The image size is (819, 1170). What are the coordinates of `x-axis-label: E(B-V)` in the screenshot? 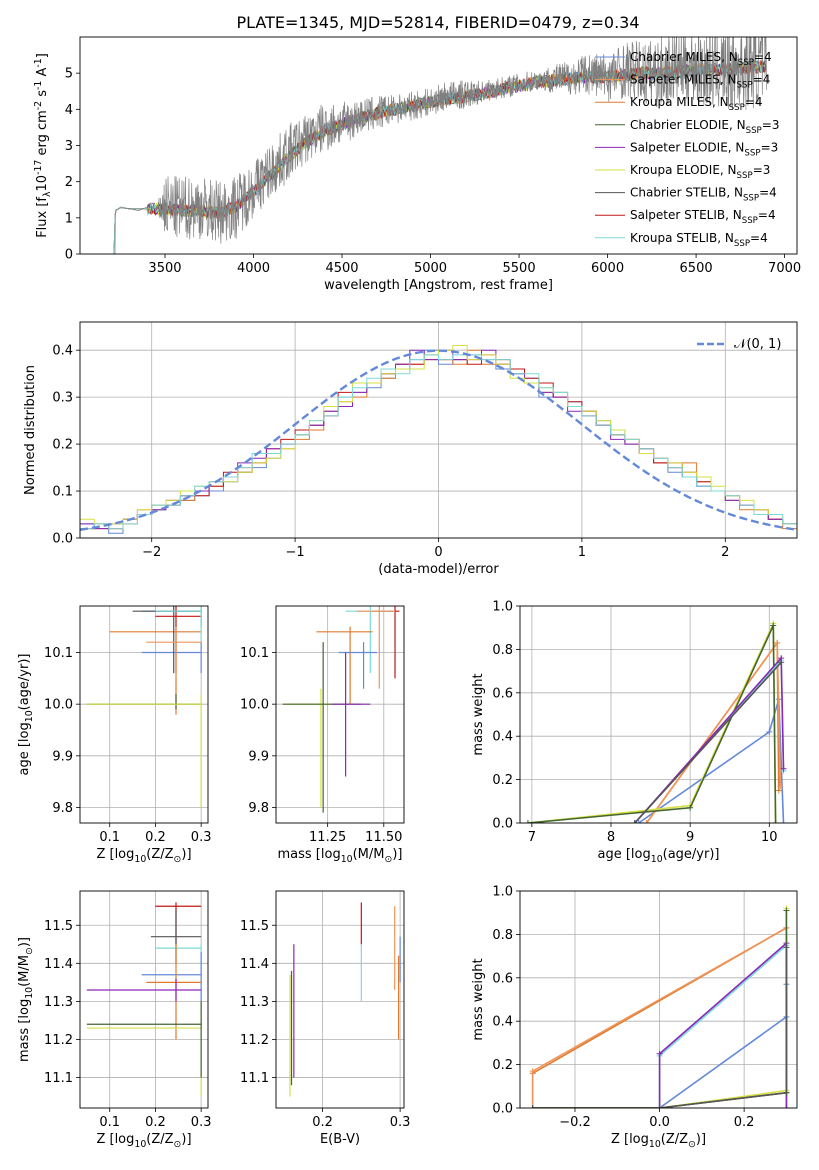 It's located at (340, 1139).